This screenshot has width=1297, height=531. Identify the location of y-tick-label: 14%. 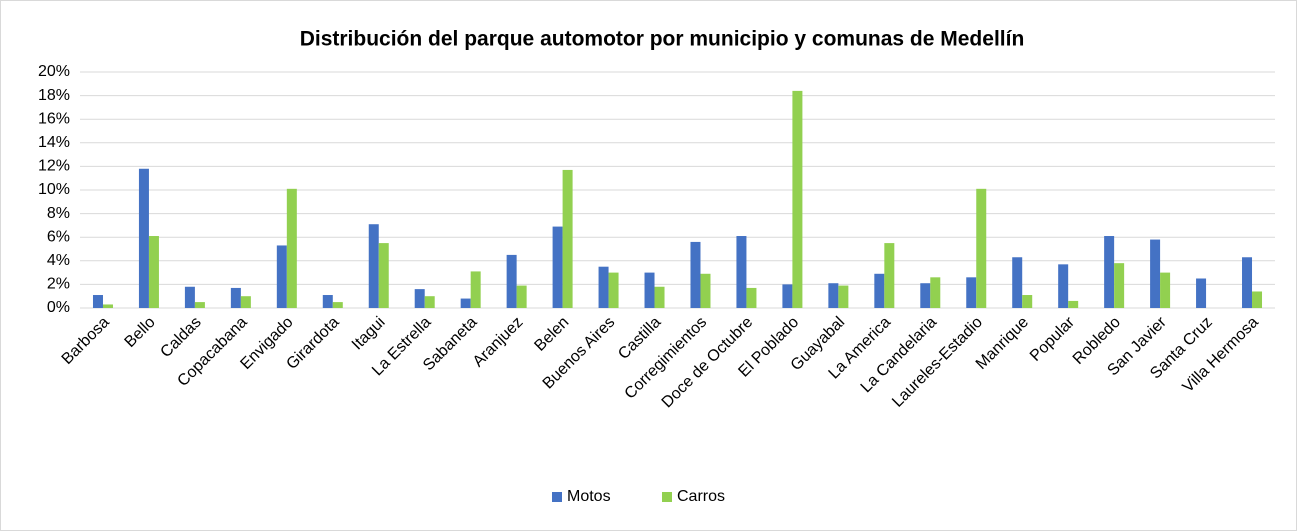
(54, 142).